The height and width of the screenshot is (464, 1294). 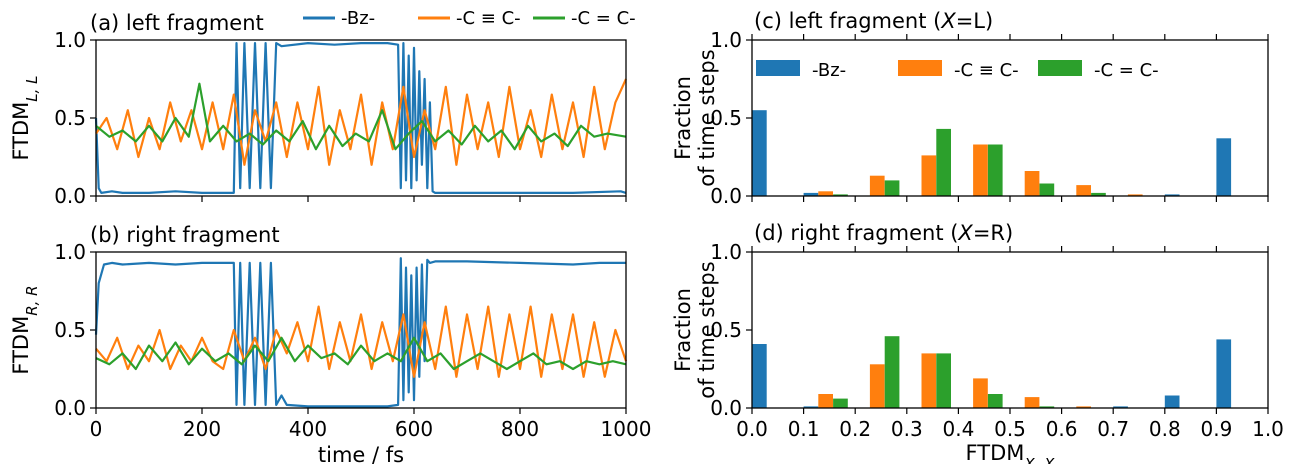 I want to click on x-tick-label: 200, so click(x=202, y=429).